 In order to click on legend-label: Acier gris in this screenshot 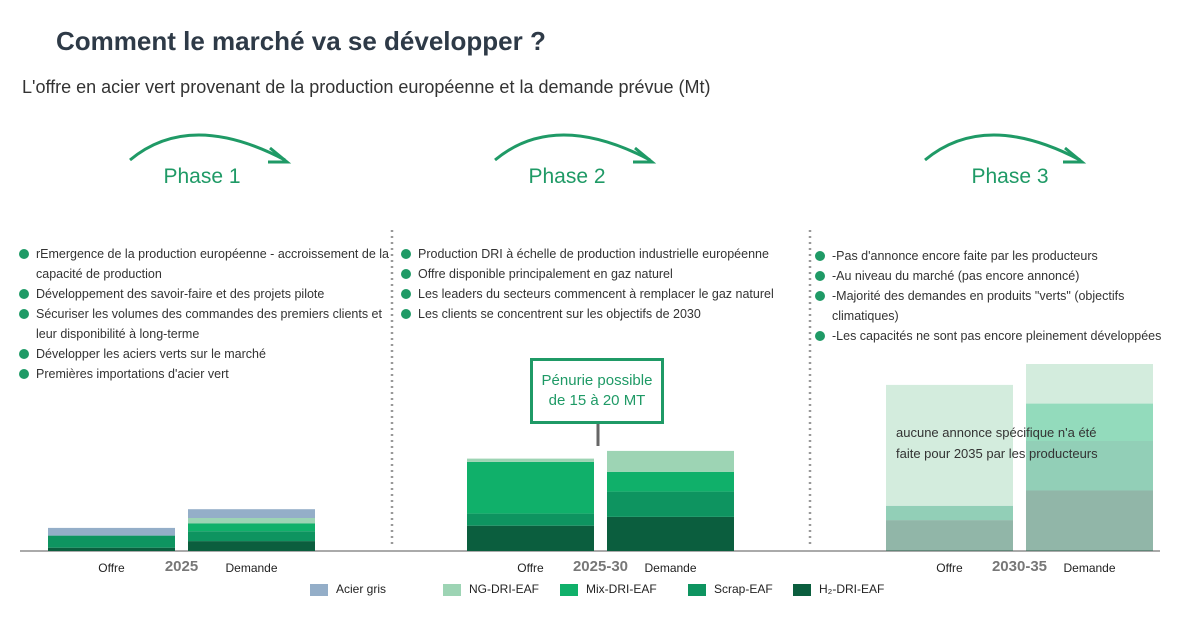, I will do `click(361, 589)`.